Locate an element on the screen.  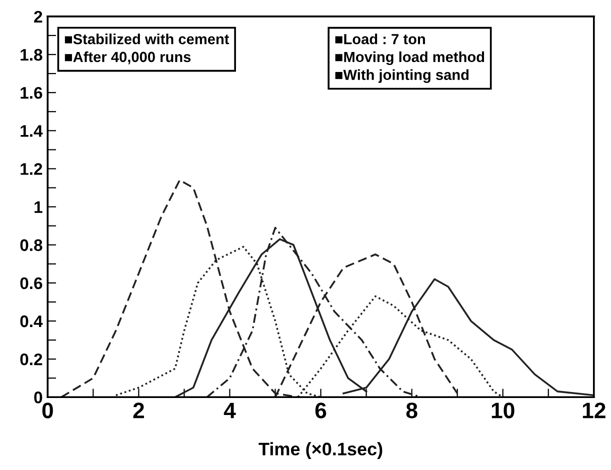
annotation: ■Stabilized with cement is located at coordinates (147, 39).